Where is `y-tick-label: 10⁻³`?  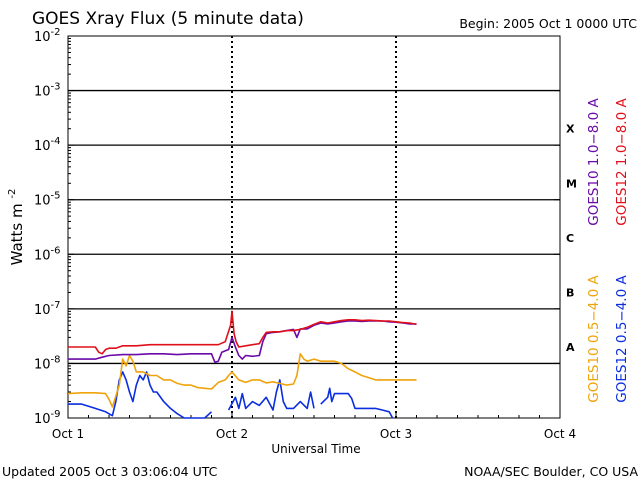
y-tick-label: 10⁻³ is located at coordinates (47, 91).